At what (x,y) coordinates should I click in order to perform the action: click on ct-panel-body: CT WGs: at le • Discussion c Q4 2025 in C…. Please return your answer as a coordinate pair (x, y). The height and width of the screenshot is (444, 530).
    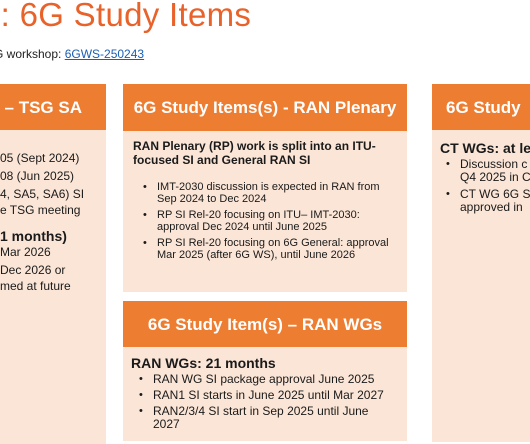
    Looking at the image, I should click on (481, 286).